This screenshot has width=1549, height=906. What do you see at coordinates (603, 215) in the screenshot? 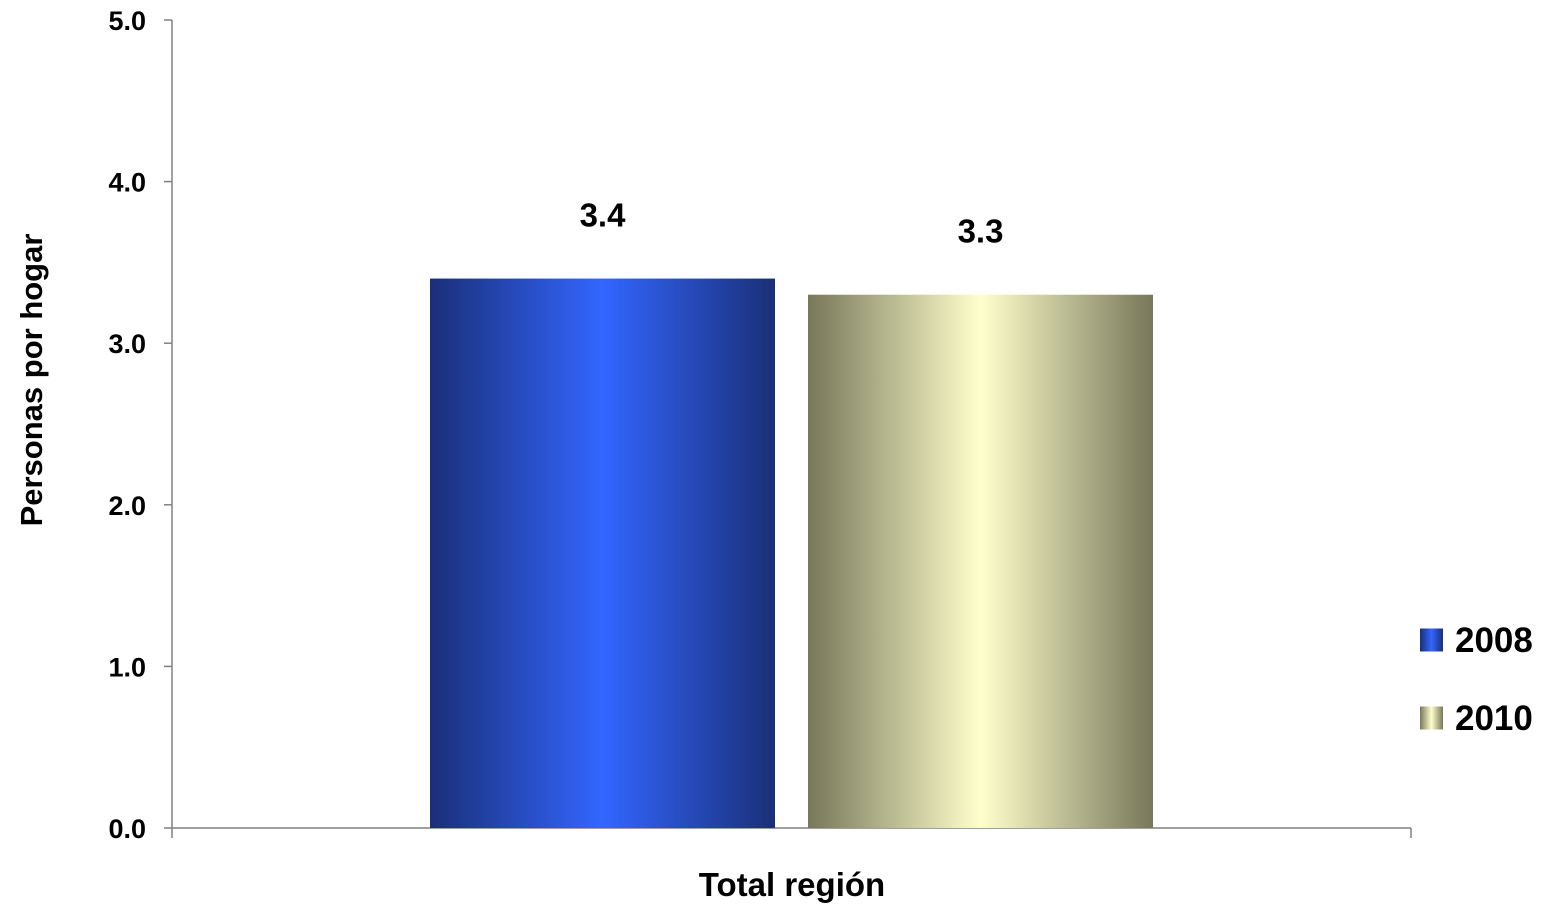
I see `data-label-2008: 3.4` at bounding box center [603, 215].